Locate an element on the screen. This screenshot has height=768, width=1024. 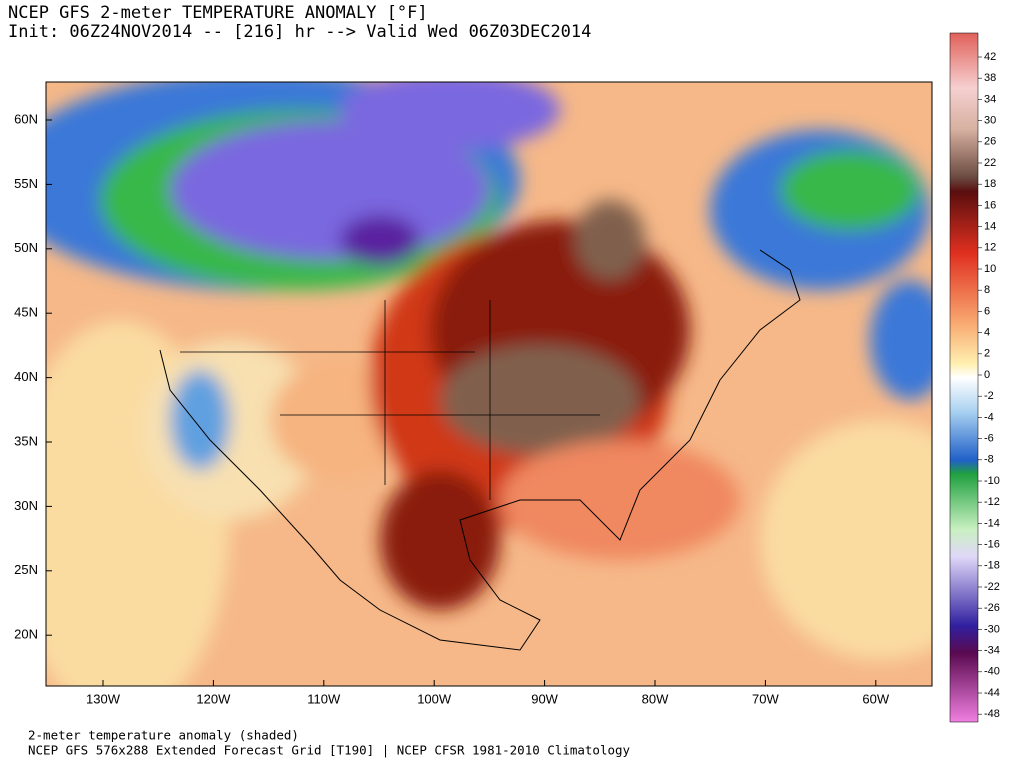
colorbar-label: -40 is located at coordinates (992, 672).